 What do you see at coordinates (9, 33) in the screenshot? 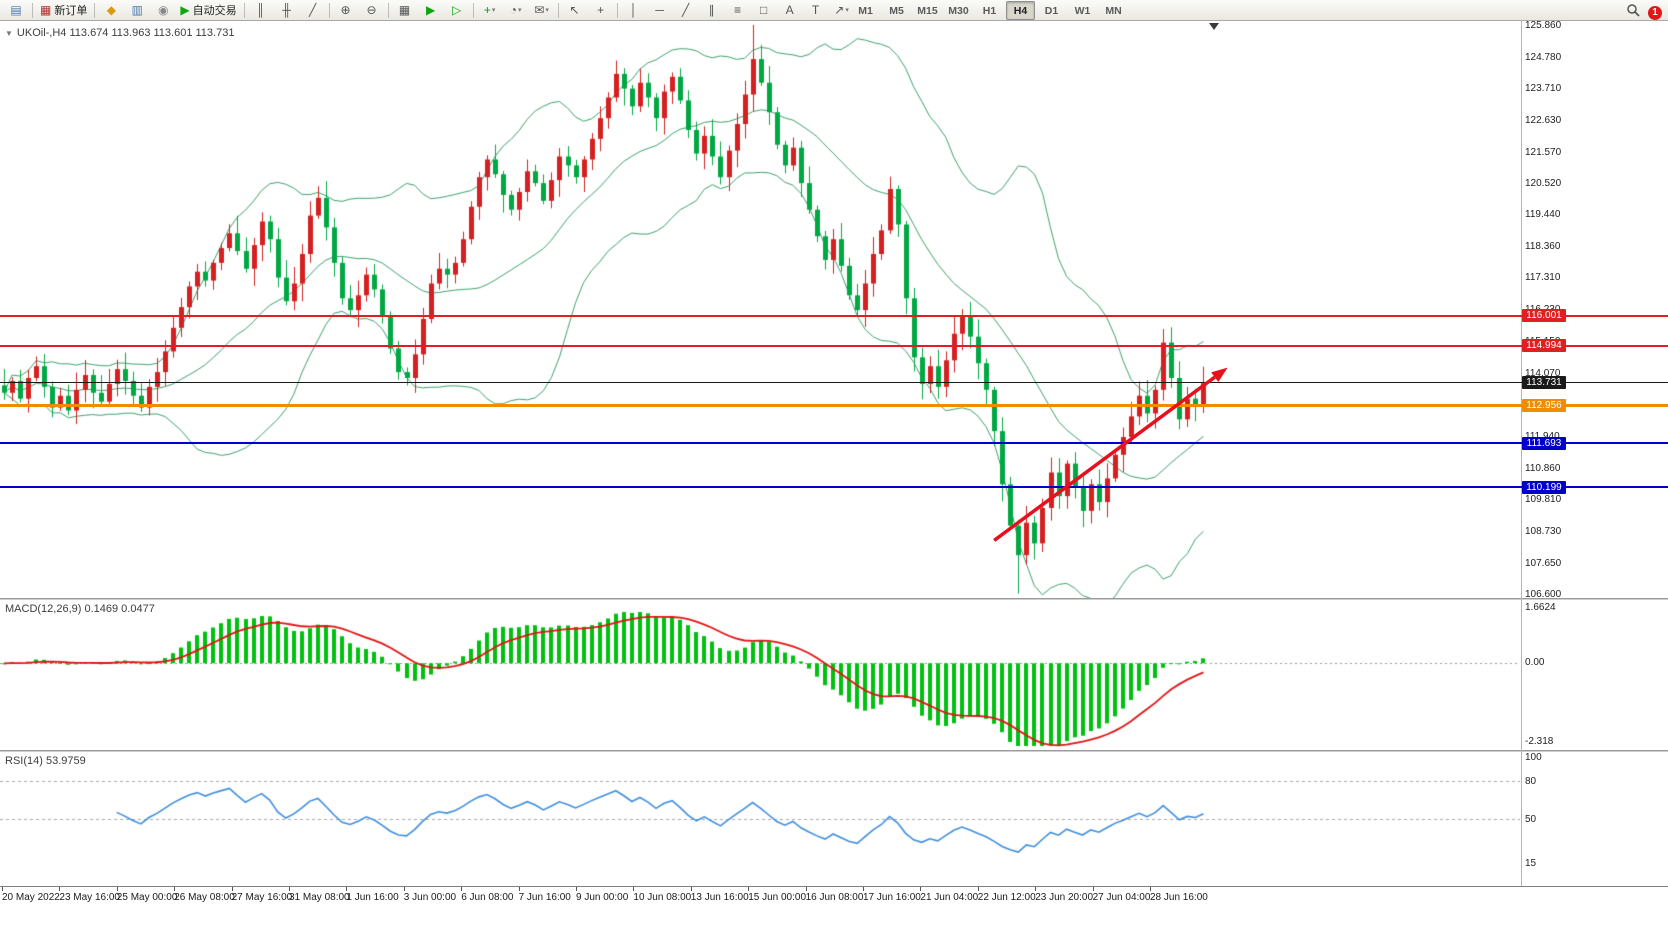
I see `chevron-down-icon: ▼` at bounding box center [9, 33].